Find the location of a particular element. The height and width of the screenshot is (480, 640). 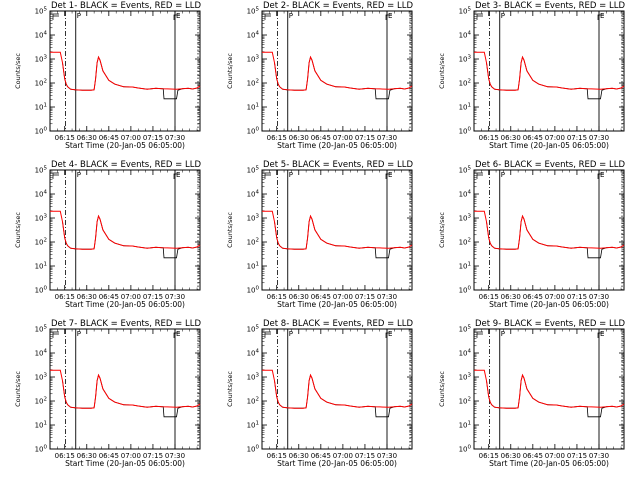

panel-title: Det 7- BLACK = Events, RED = LLD is located at coordinates (126, 324).